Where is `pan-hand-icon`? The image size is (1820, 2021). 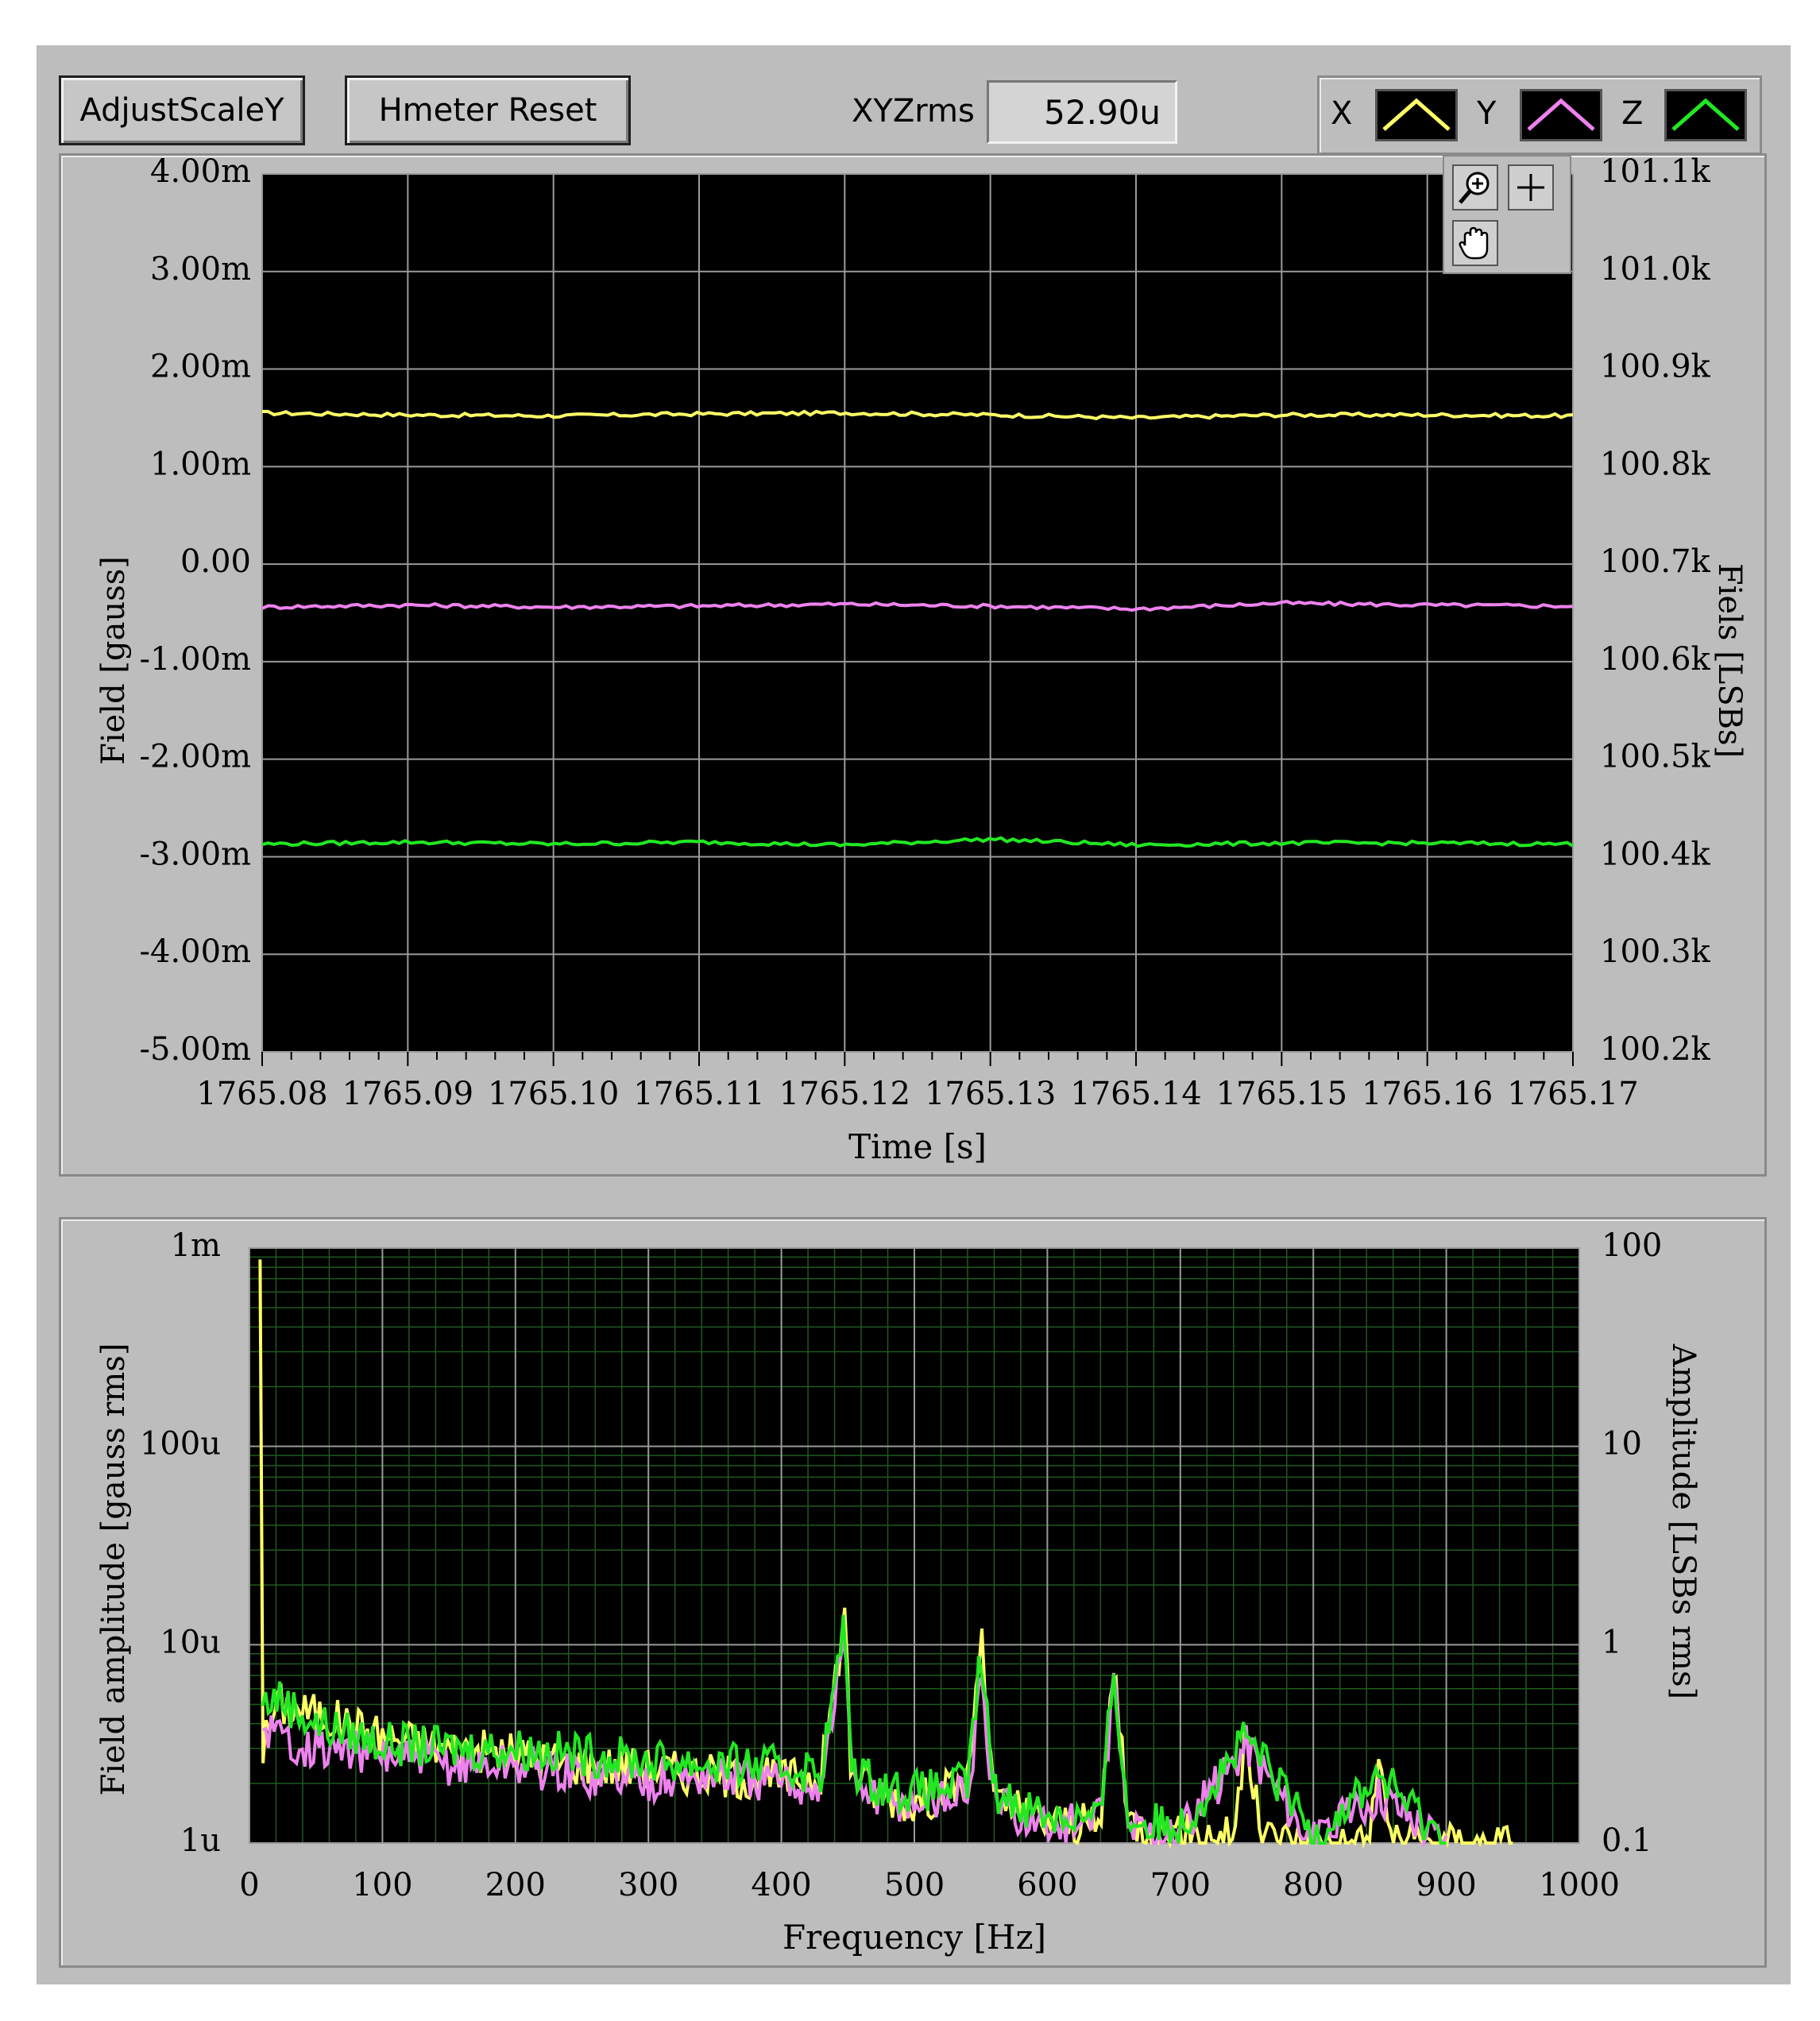 pan-hand-icon is located at coordinates (1475, 243).